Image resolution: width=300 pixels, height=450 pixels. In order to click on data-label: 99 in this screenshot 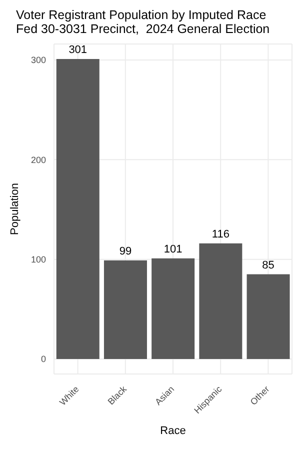, I will do `click(125, 251)`.